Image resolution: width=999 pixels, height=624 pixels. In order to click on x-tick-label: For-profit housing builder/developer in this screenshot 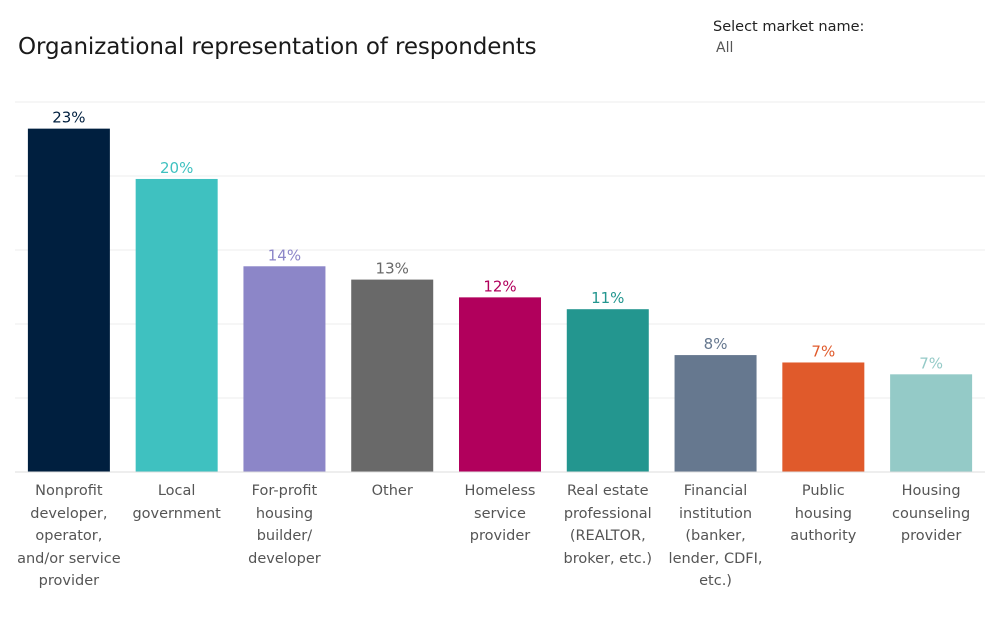, I will do `click(284, 525)`.